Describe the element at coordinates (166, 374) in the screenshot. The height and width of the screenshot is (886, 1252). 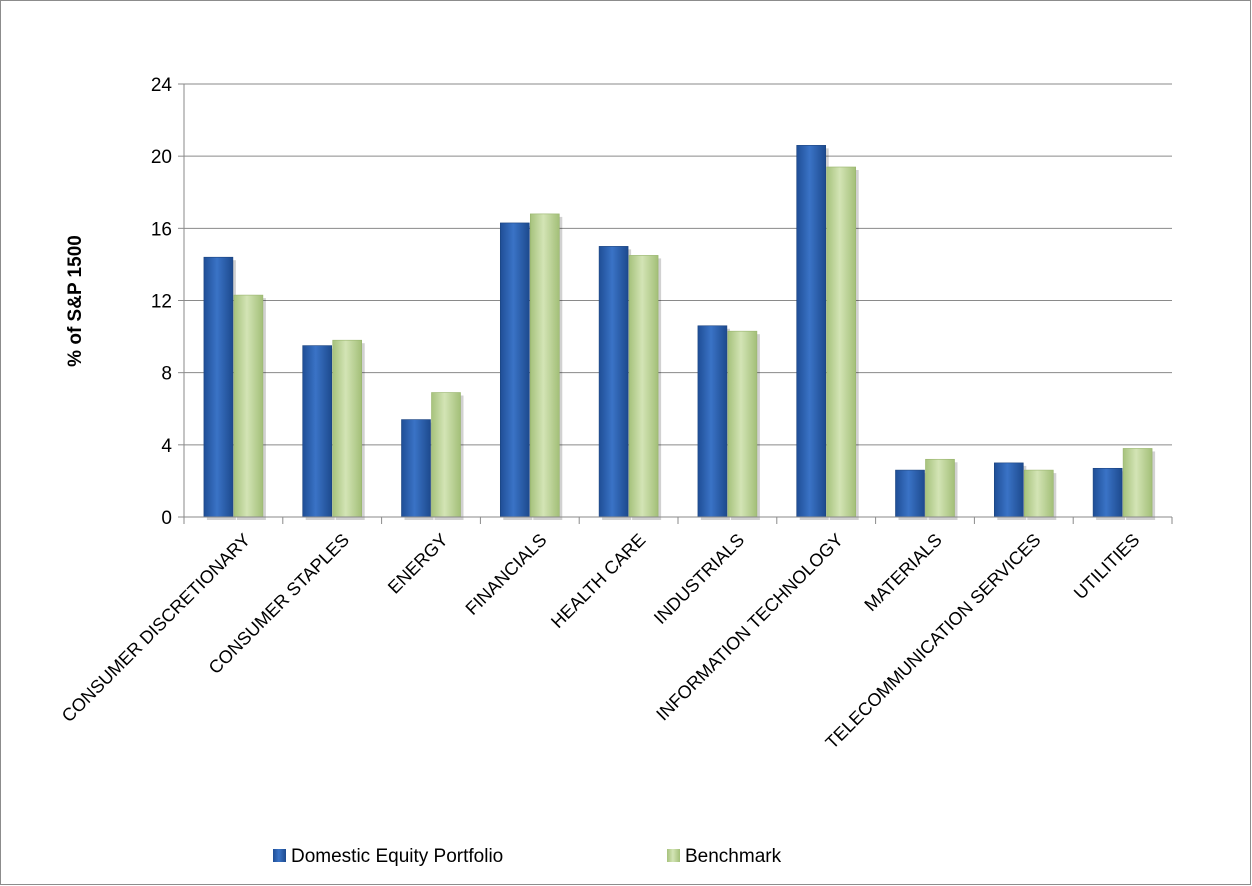
I see `y-tick-label: 8` at that location.